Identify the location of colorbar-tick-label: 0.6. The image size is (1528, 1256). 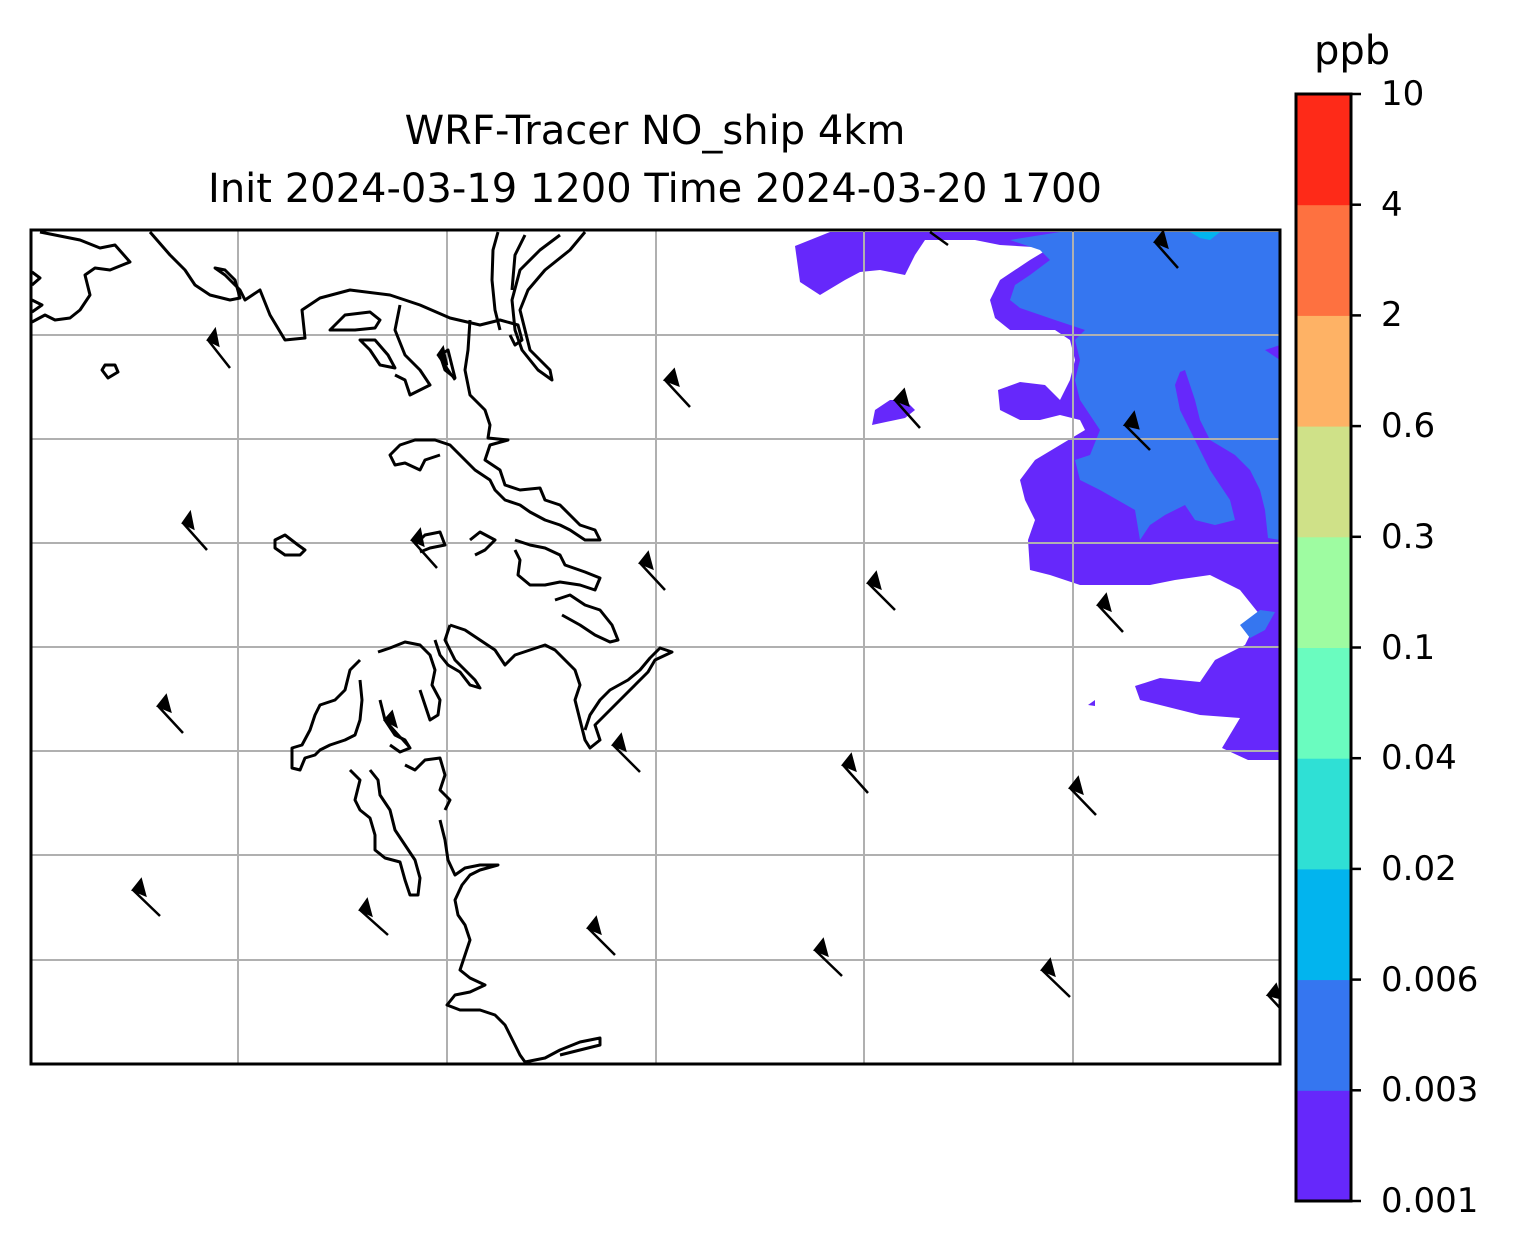
(1408, 426).